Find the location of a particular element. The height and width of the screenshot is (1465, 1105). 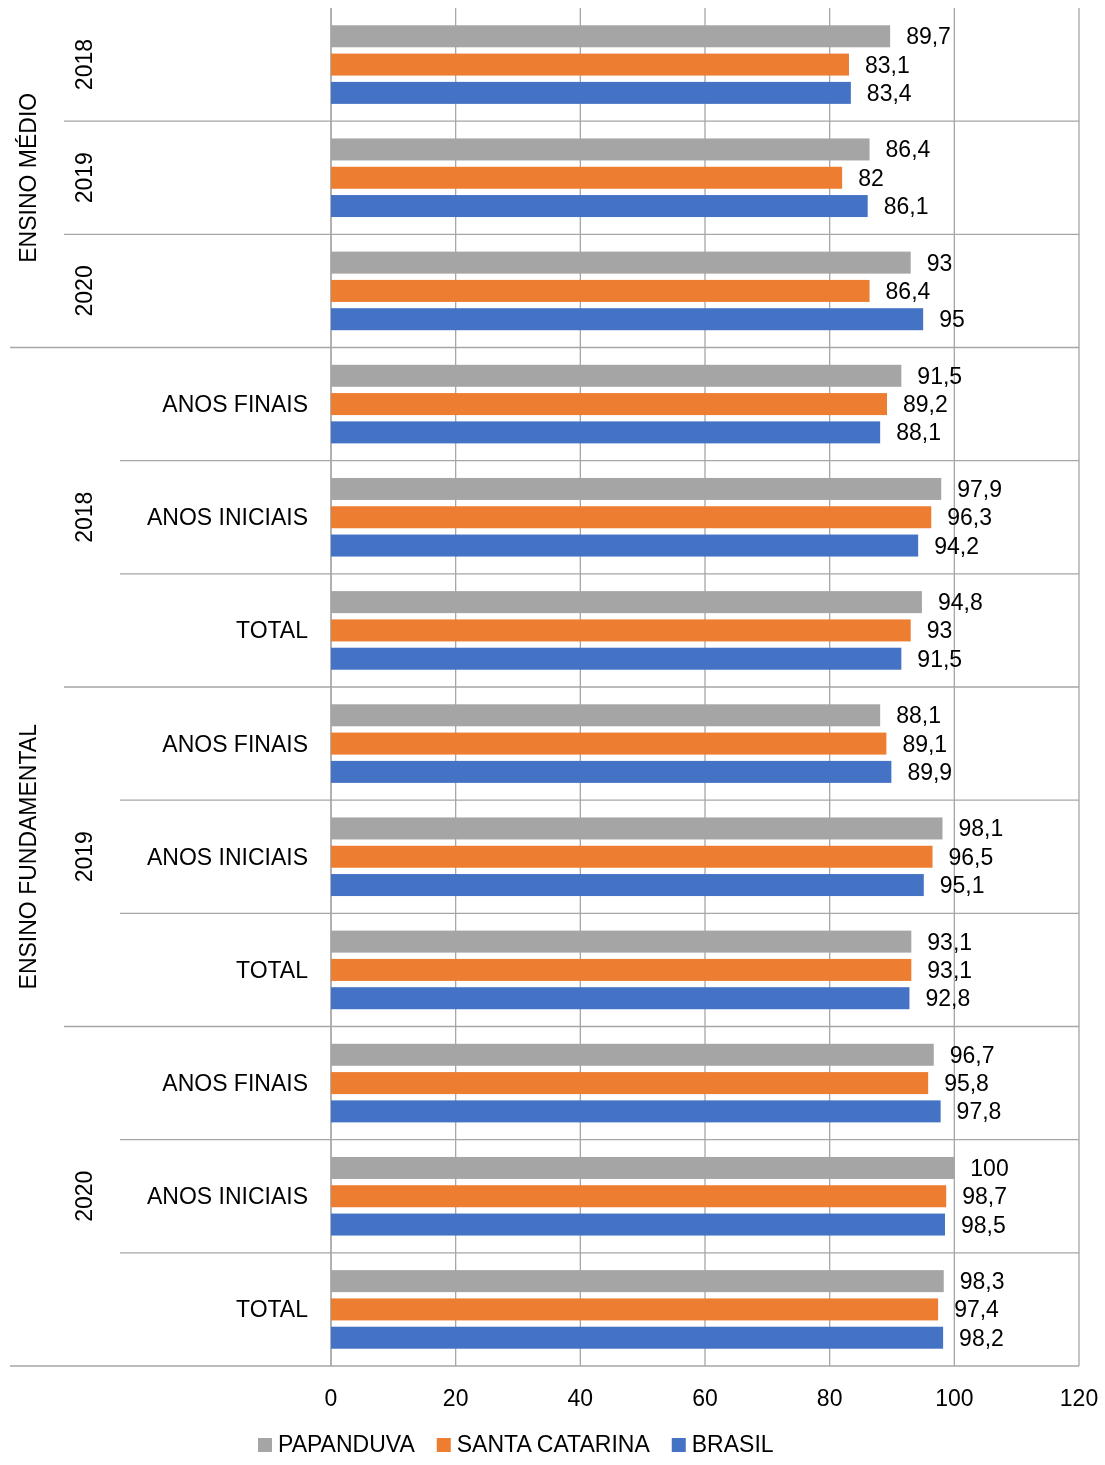

data-label: 82 is located at coordinates (871, 177).